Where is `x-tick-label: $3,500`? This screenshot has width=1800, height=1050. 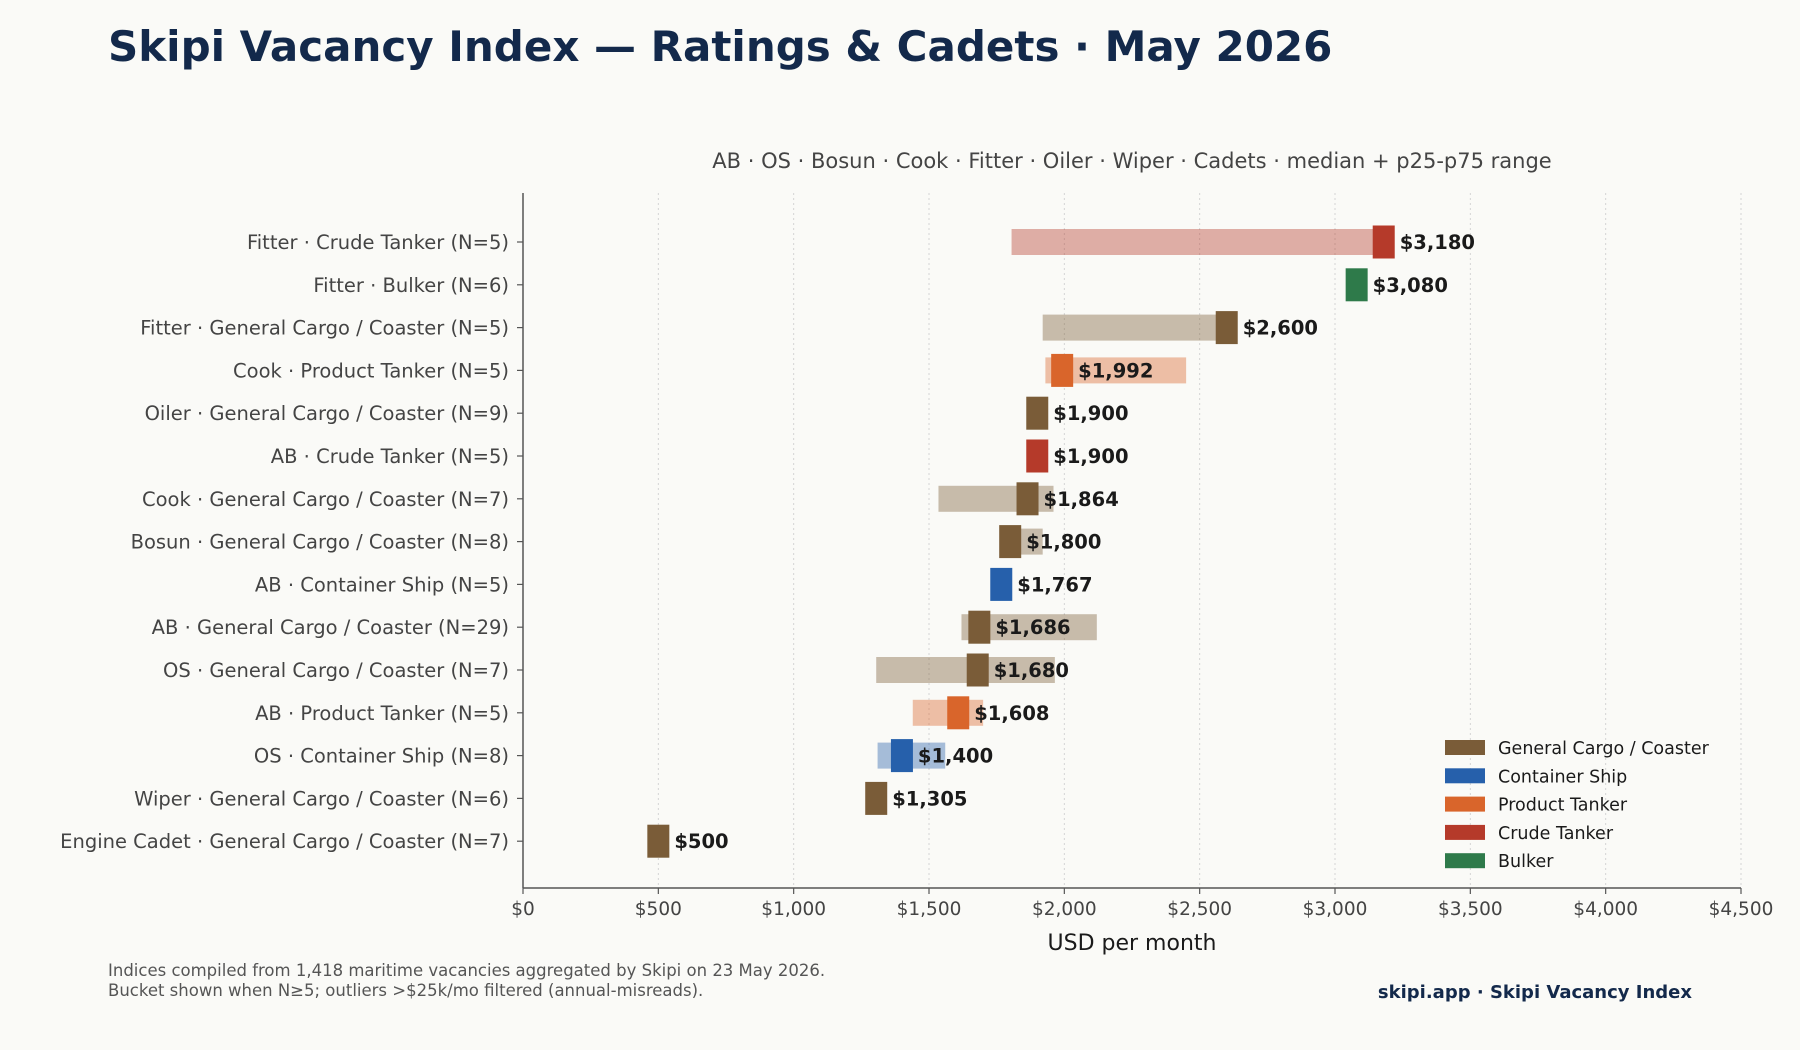 x-tick-label: $3,500 is located at coordinates (1470, 909).